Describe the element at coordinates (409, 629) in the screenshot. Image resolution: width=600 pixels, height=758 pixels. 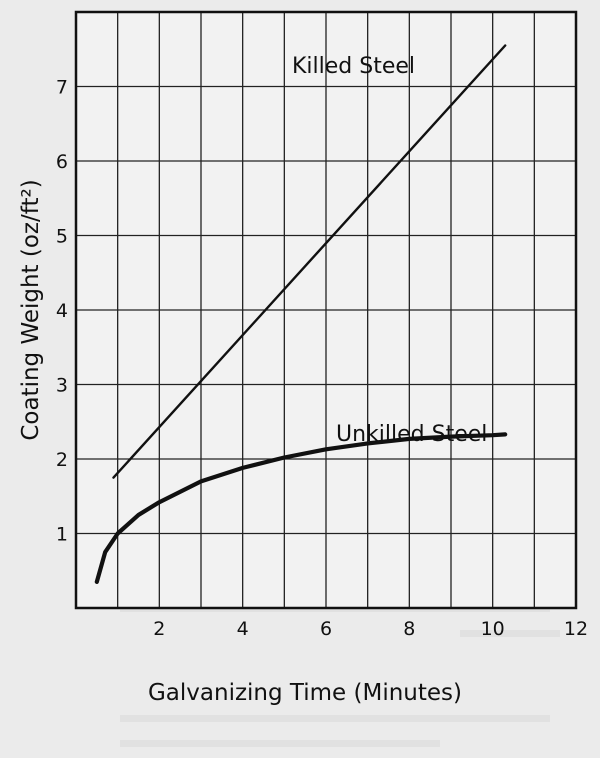
I see `x-tick-label: 8` at that location.